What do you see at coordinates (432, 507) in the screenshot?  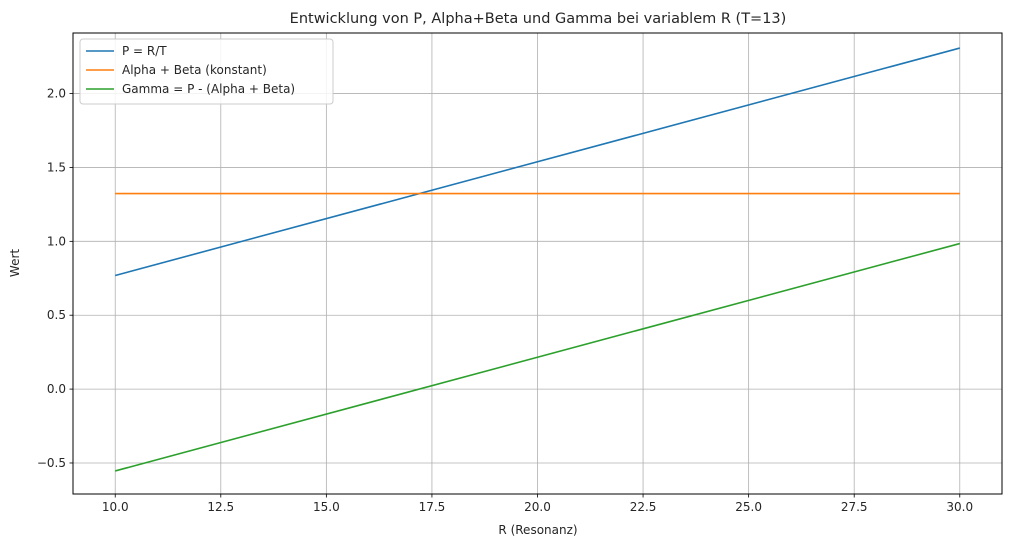 I see `x-tick-label: 17.5` at bounding box center [432, 507].